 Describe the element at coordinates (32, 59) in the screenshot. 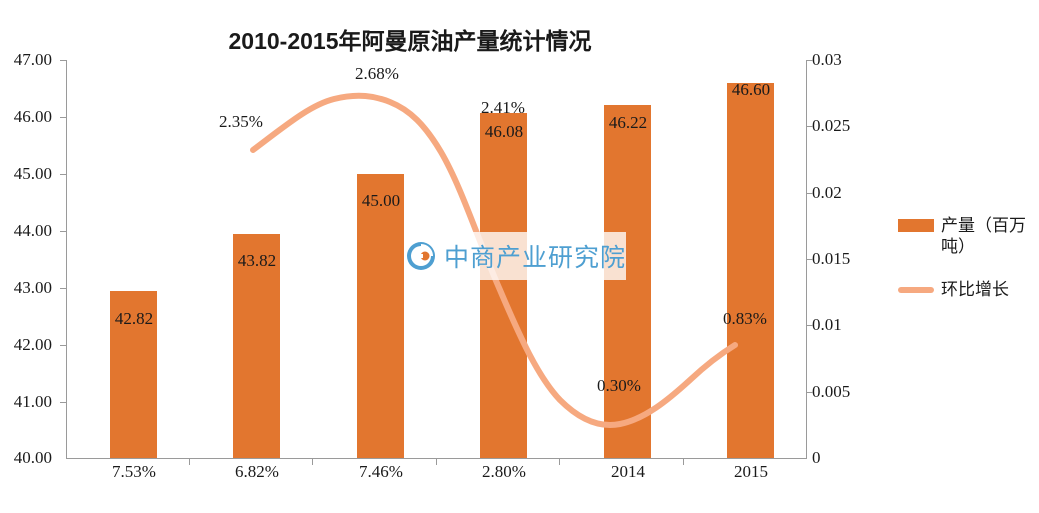

I see `y-tick-label-left: 47.00` at that location.